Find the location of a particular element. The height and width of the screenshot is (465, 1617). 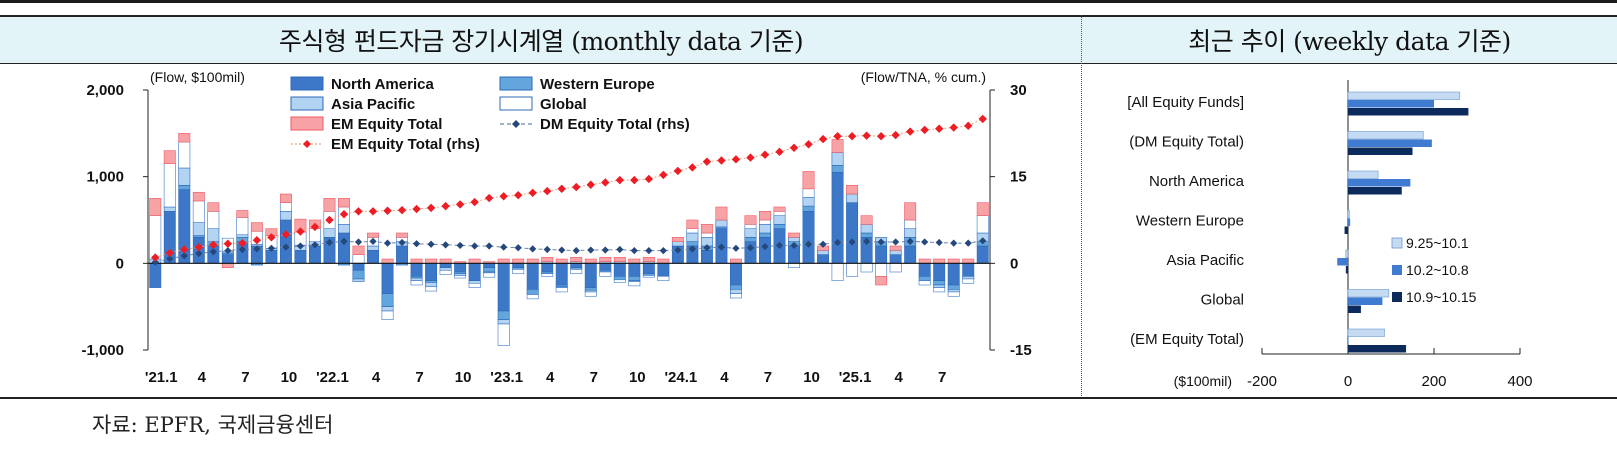

legend-swatch-em_equity is located at coordinates (307, 123).